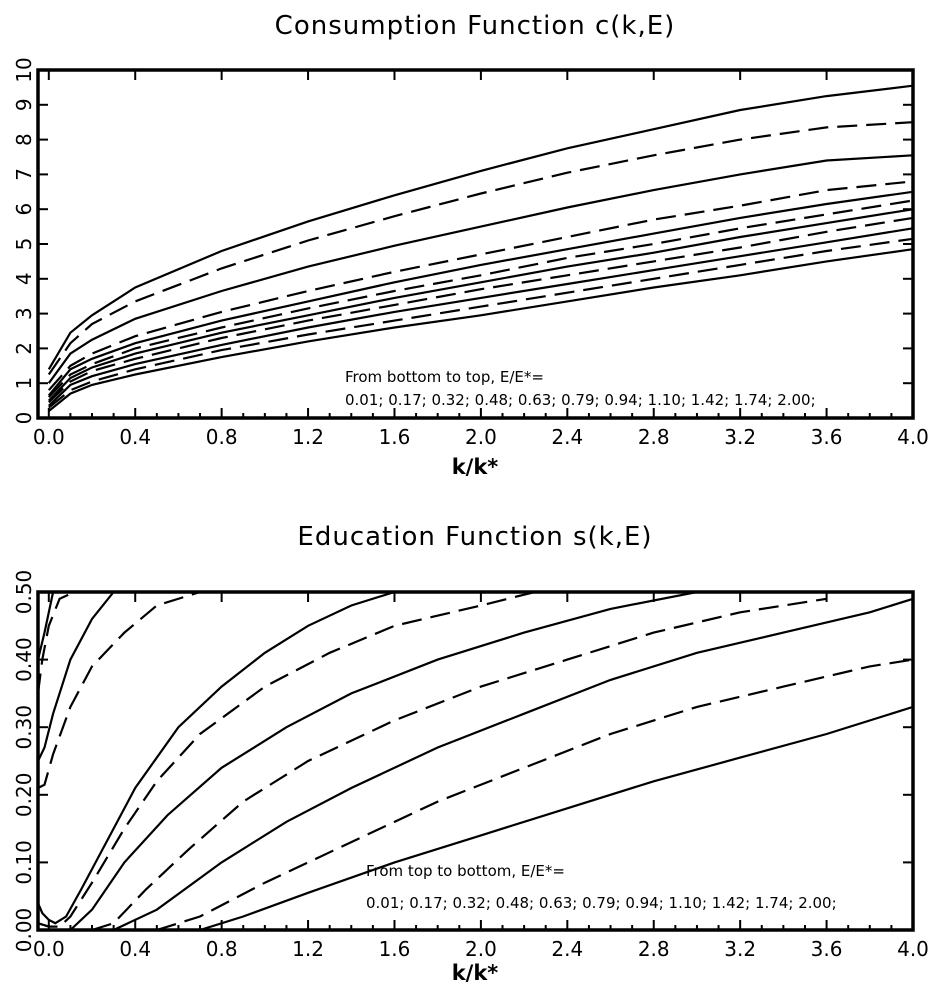 This screenshot has height=989, width=935. I want to click on y-tick-label: 0.50, so click(24, 592).